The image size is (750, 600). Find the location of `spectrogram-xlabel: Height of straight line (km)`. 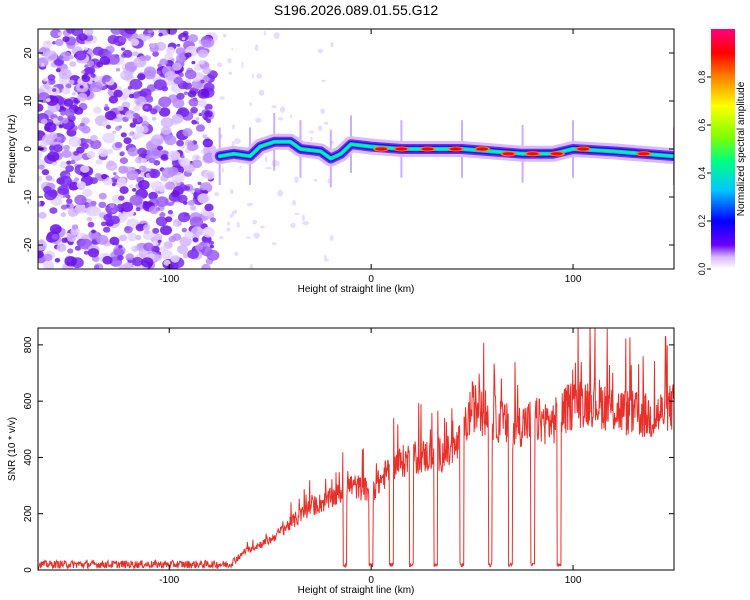

spectrogram-xlabel: Height of straight line (km) is located at coordinates (356, 289).